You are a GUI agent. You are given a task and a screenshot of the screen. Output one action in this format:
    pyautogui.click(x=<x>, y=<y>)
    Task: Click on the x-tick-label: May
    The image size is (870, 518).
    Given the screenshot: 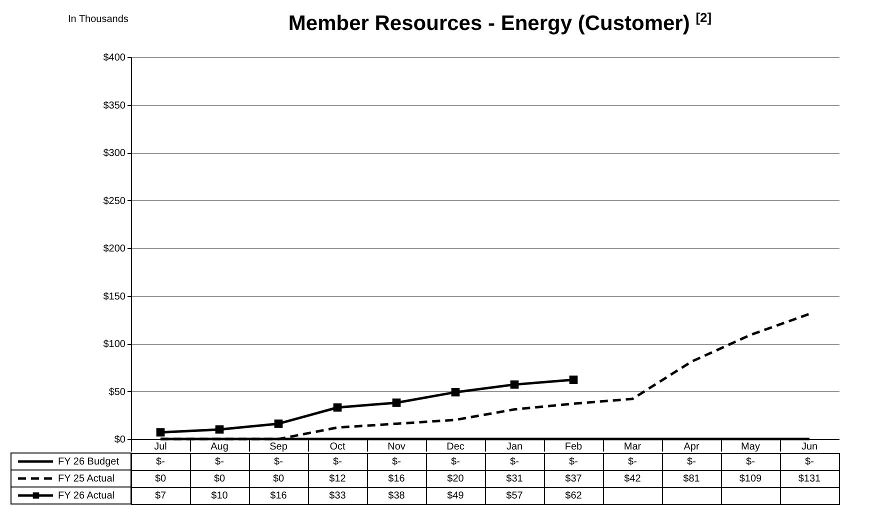 What is the action you would take?
    pyautogui.click(x=750, y=447)
    